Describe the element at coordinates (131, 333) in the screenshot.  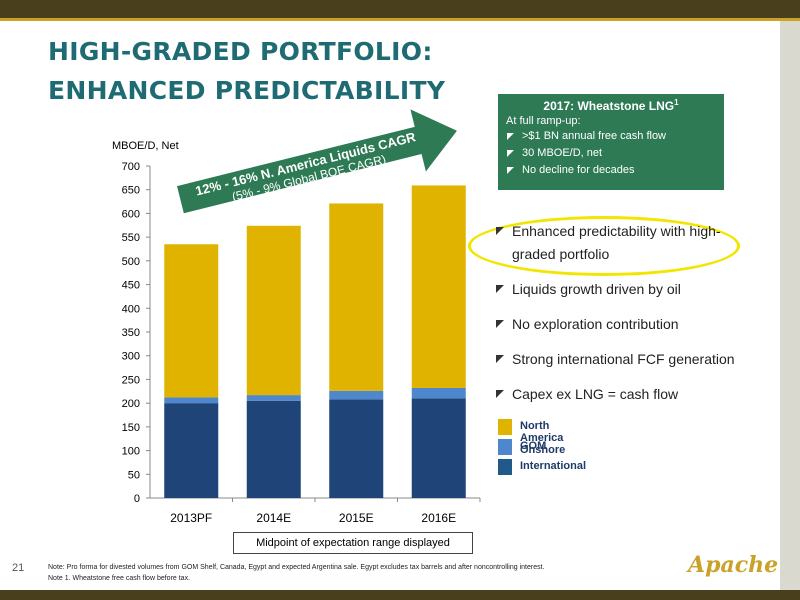
I see `y-tick-label: 350` at that location.